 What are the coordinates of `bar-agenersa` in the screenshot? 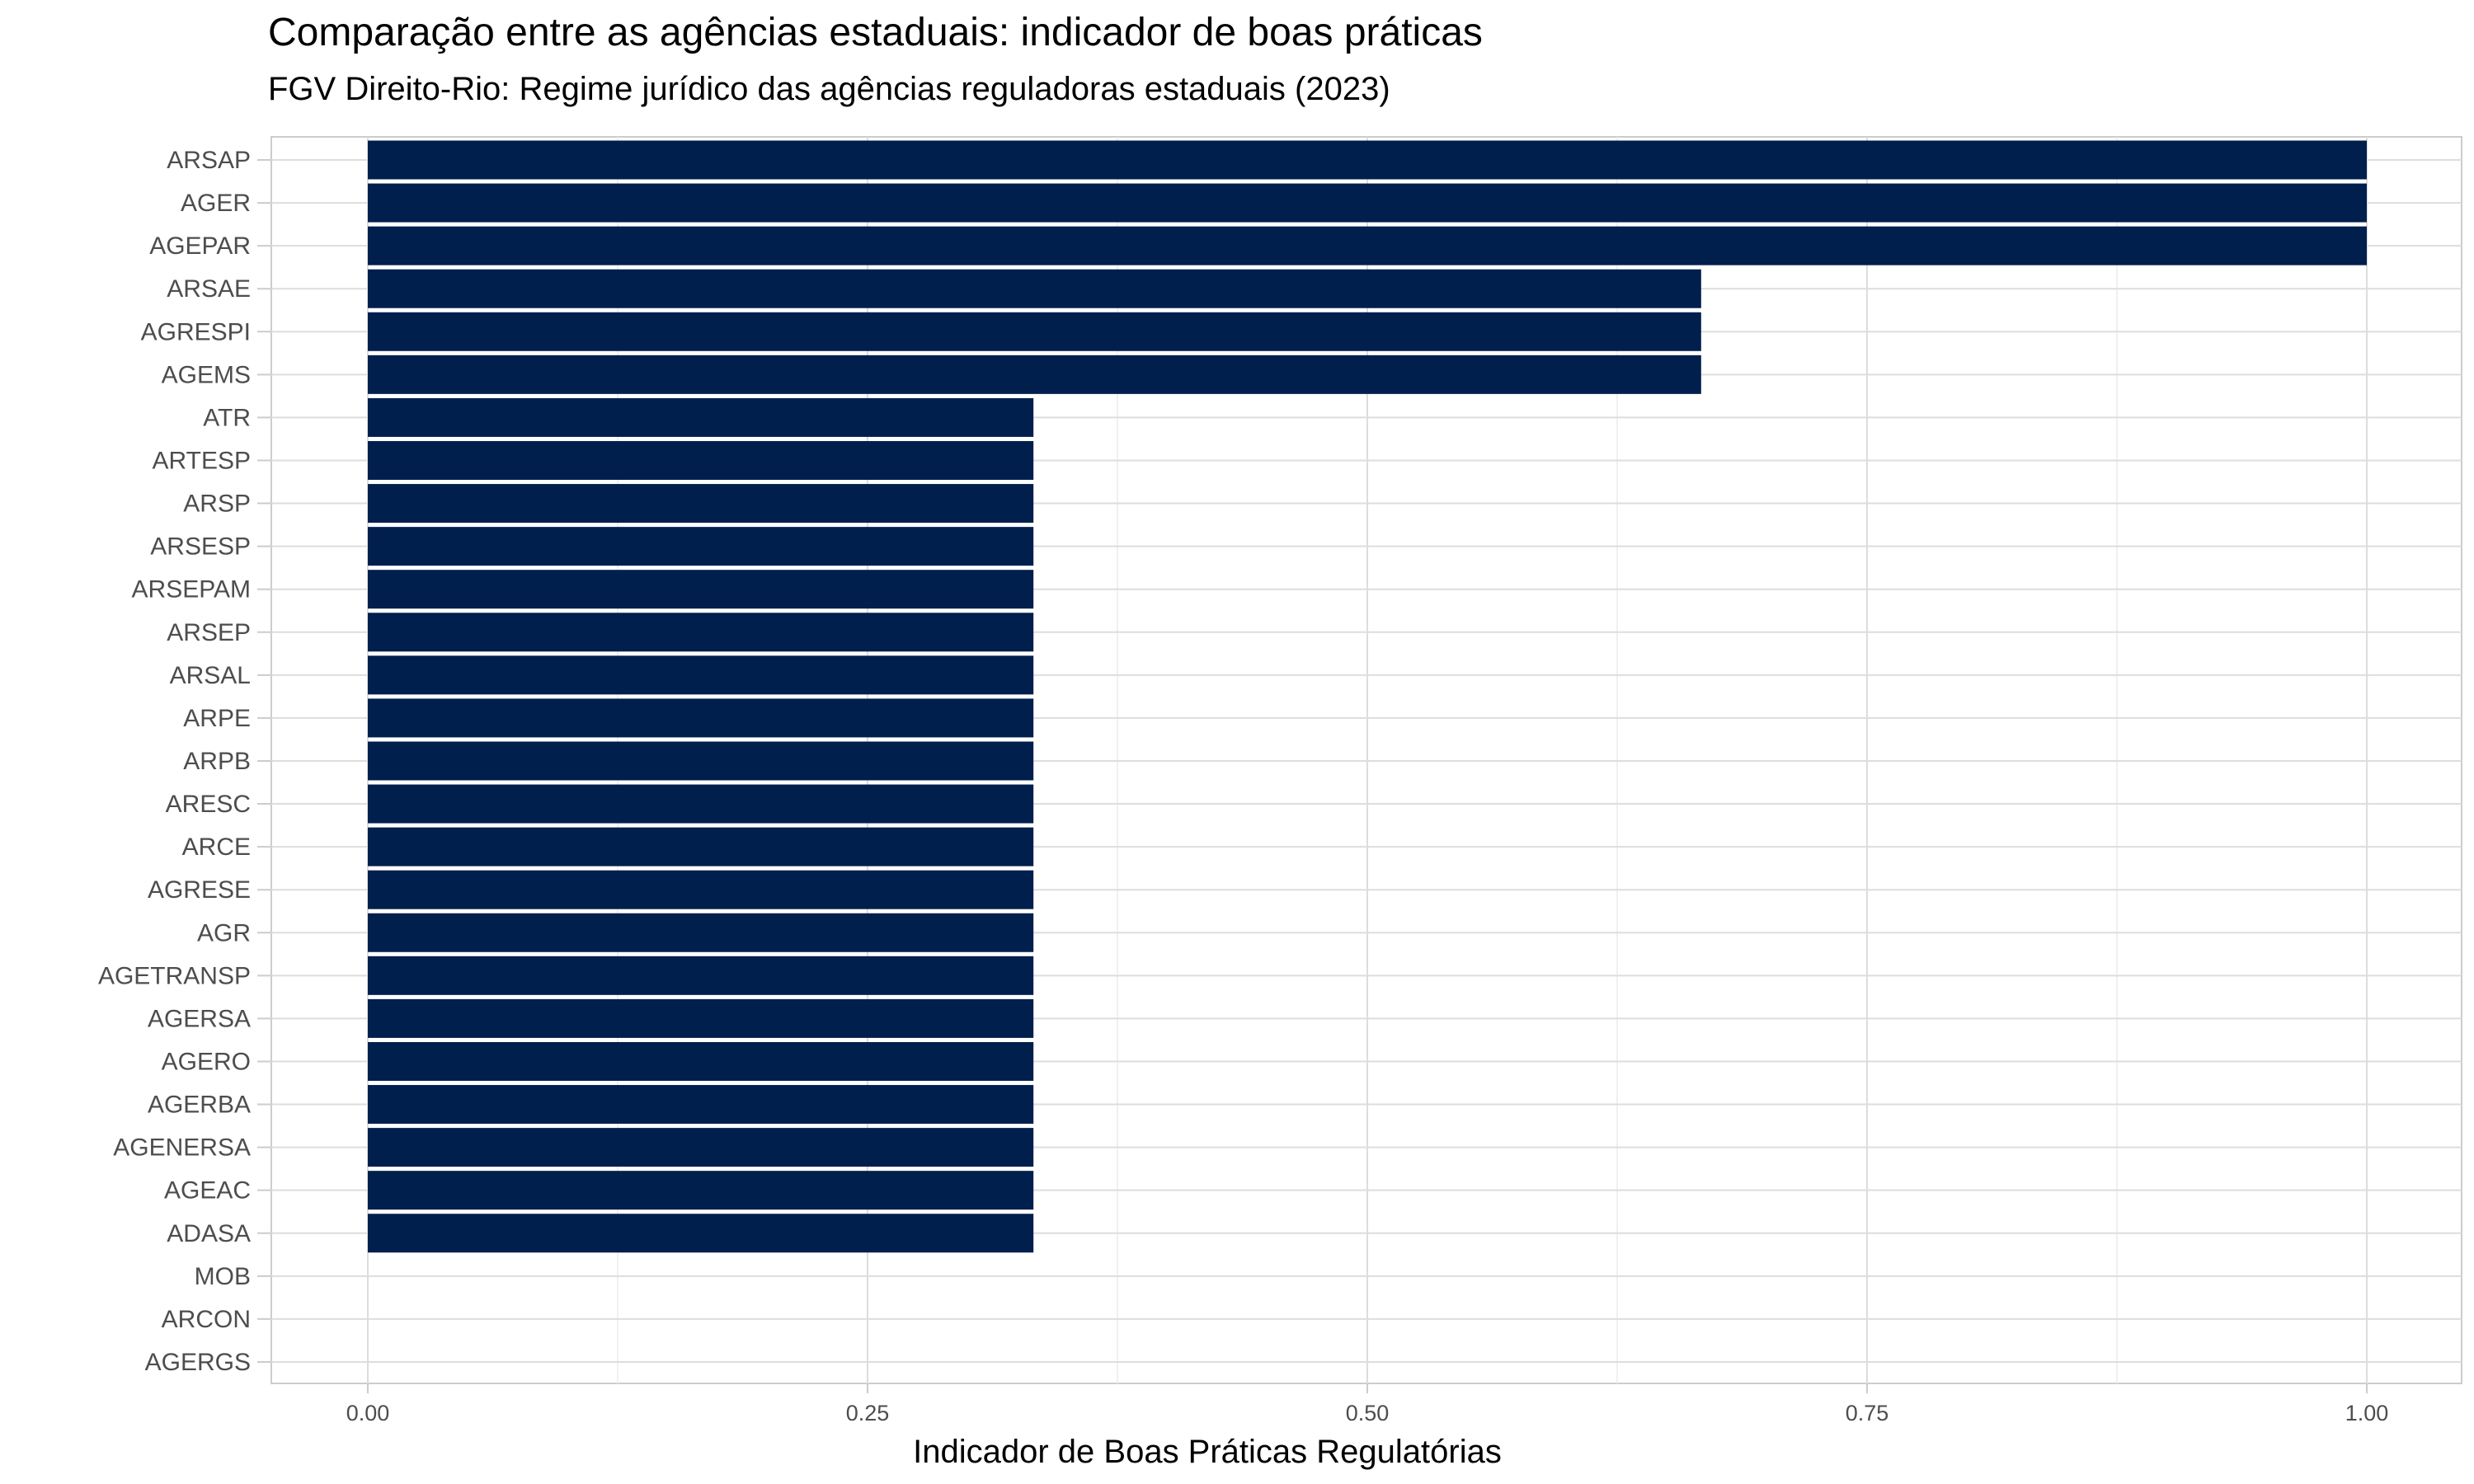 It's located at (701, 1147).